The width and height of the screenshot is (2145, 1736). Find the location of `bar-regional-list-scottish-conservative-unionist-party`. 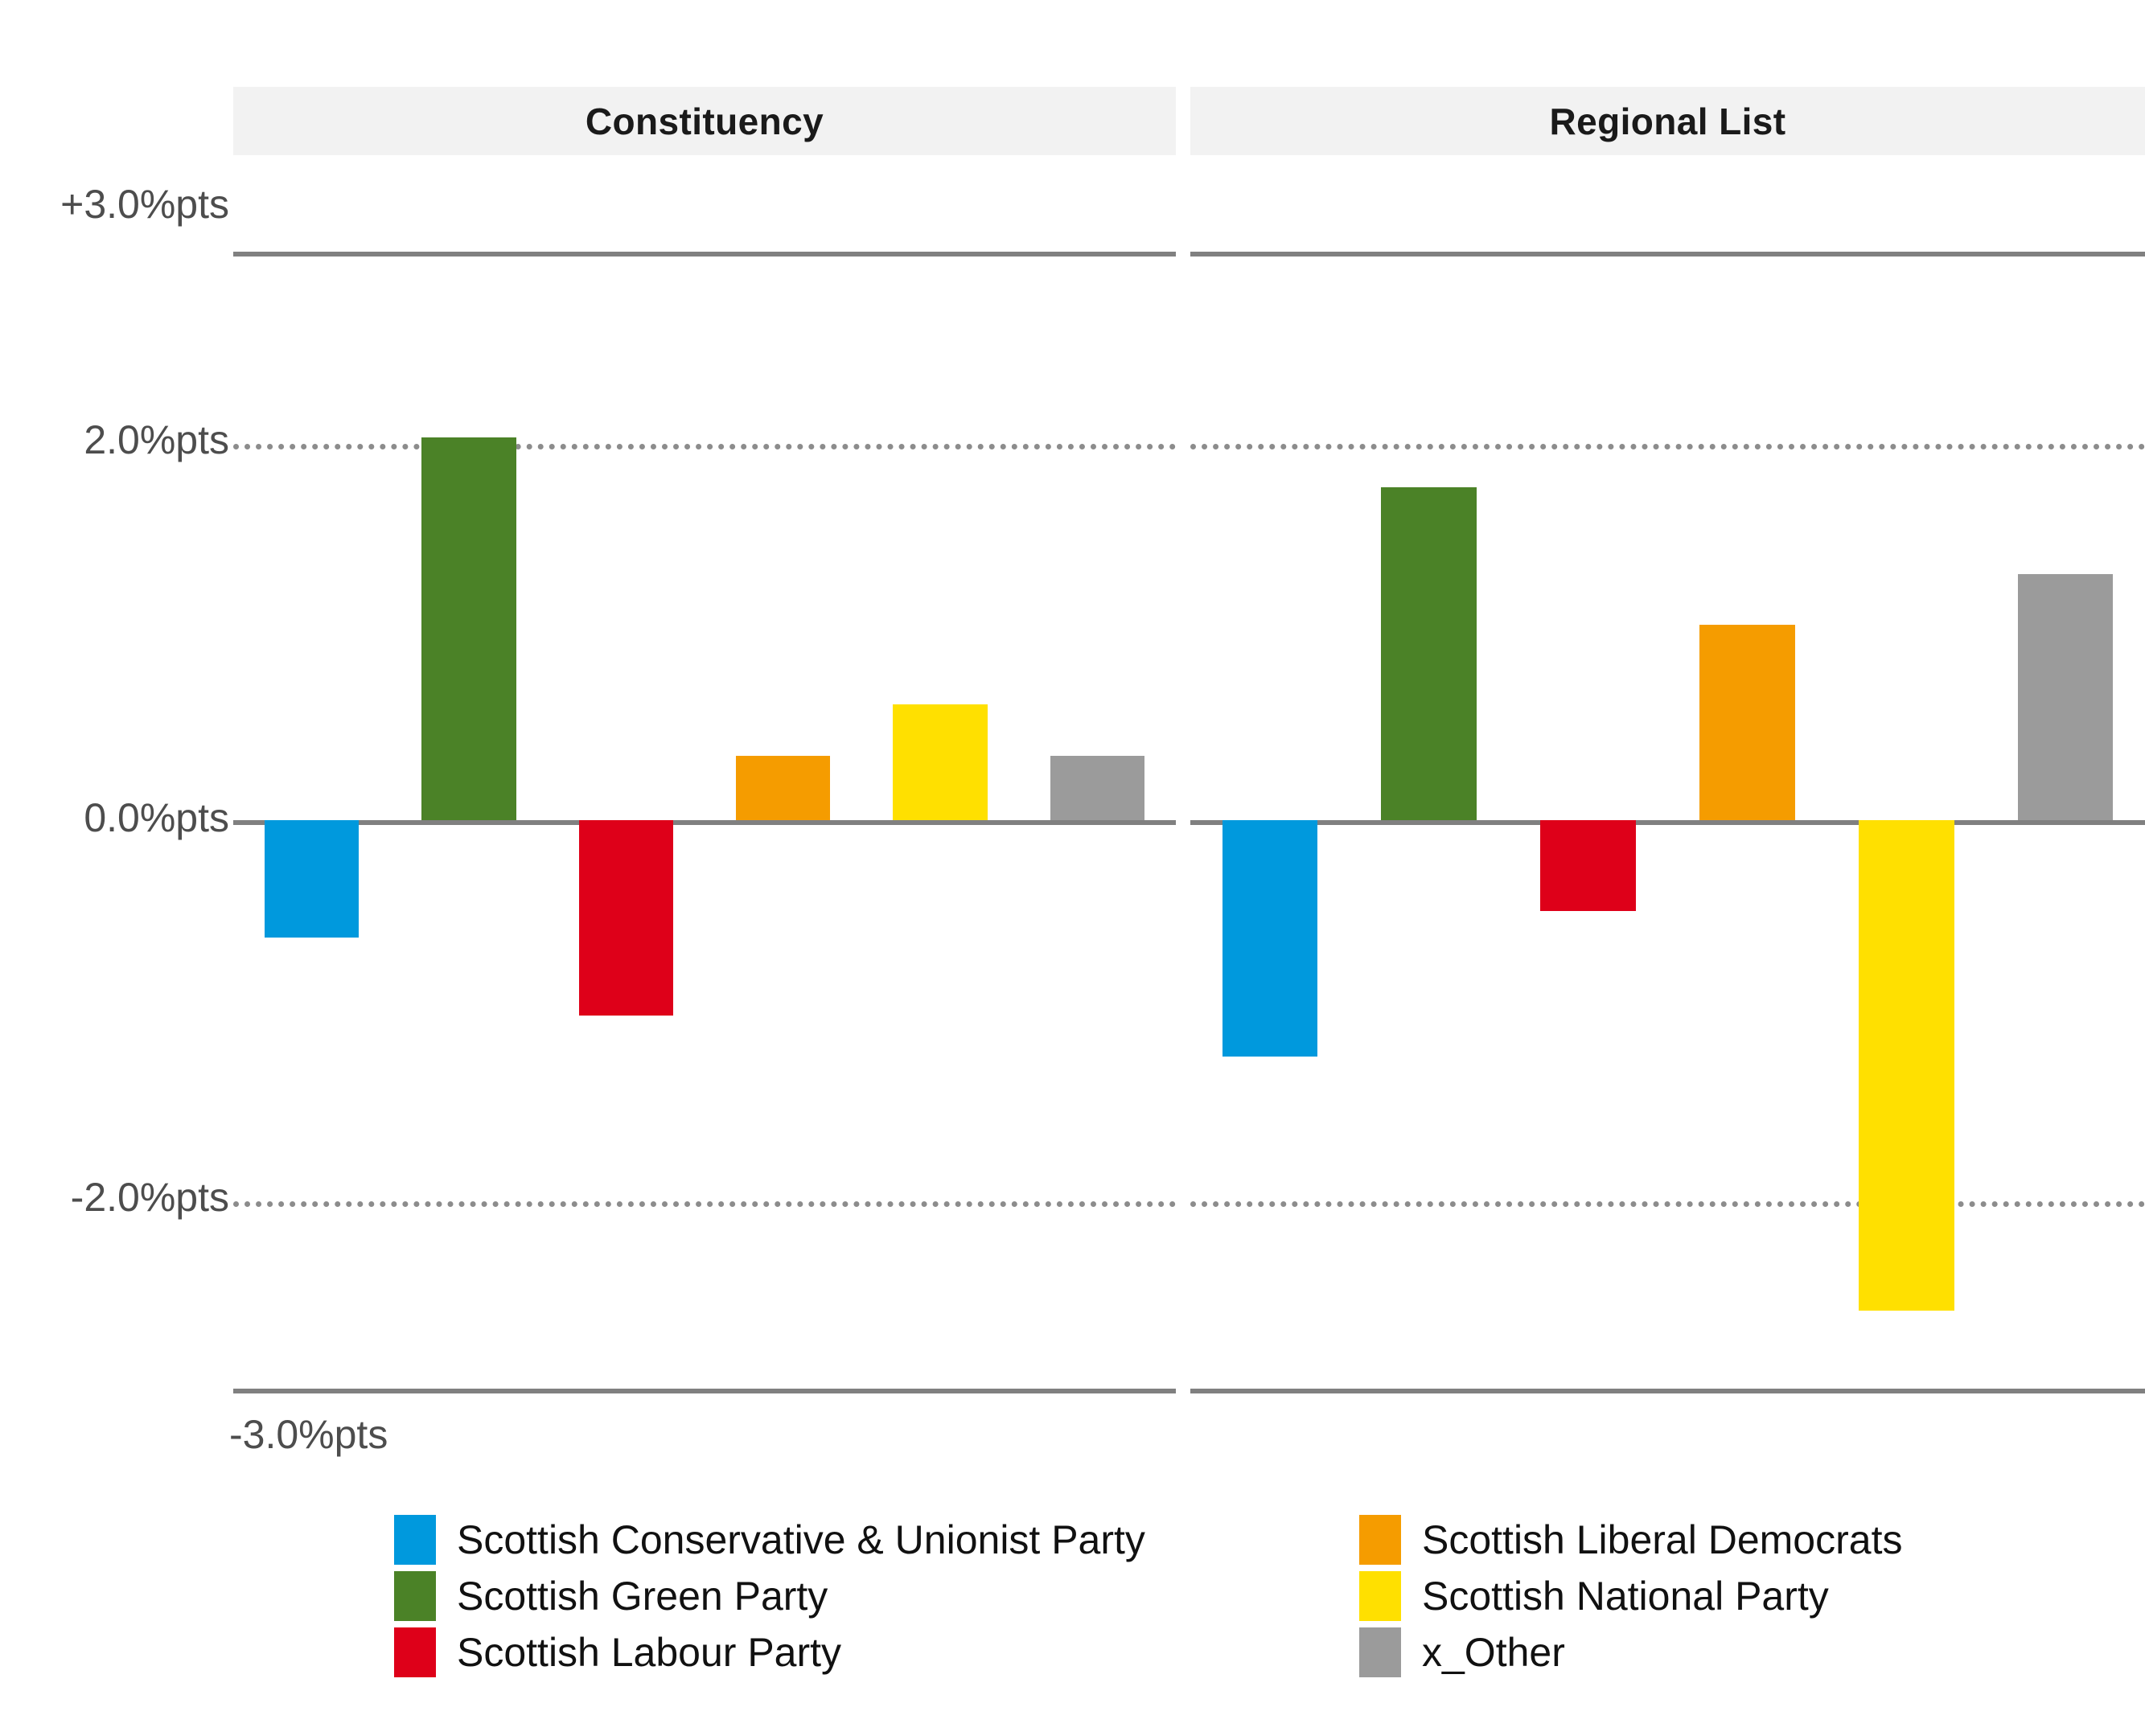

bar-regional-list-scottish-conservative-unionist-party is located at coordinates (1270, 938).